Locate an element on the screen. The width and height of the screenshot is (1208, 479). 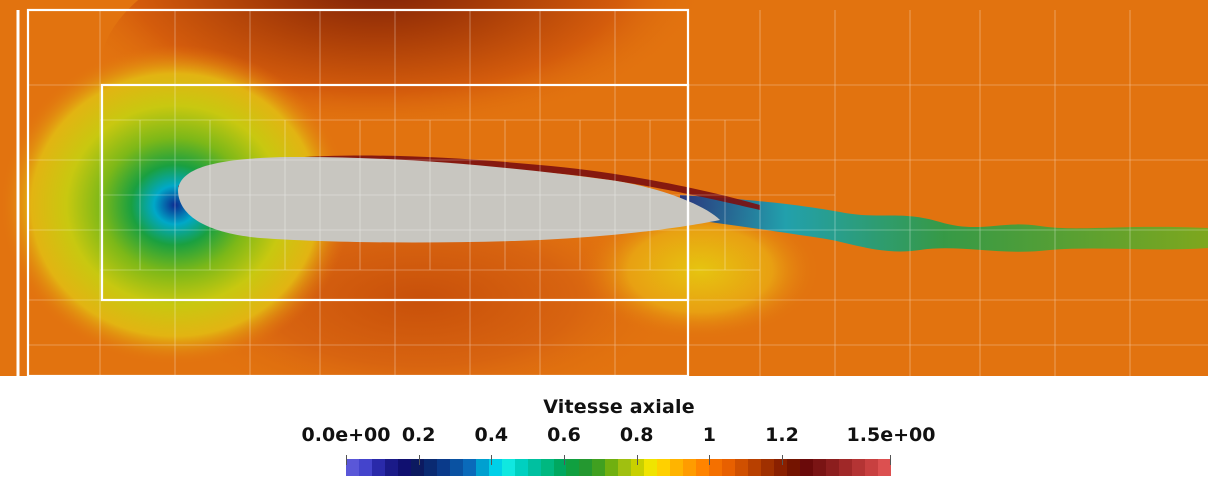
colorbar is located at coordinates (618, 467).